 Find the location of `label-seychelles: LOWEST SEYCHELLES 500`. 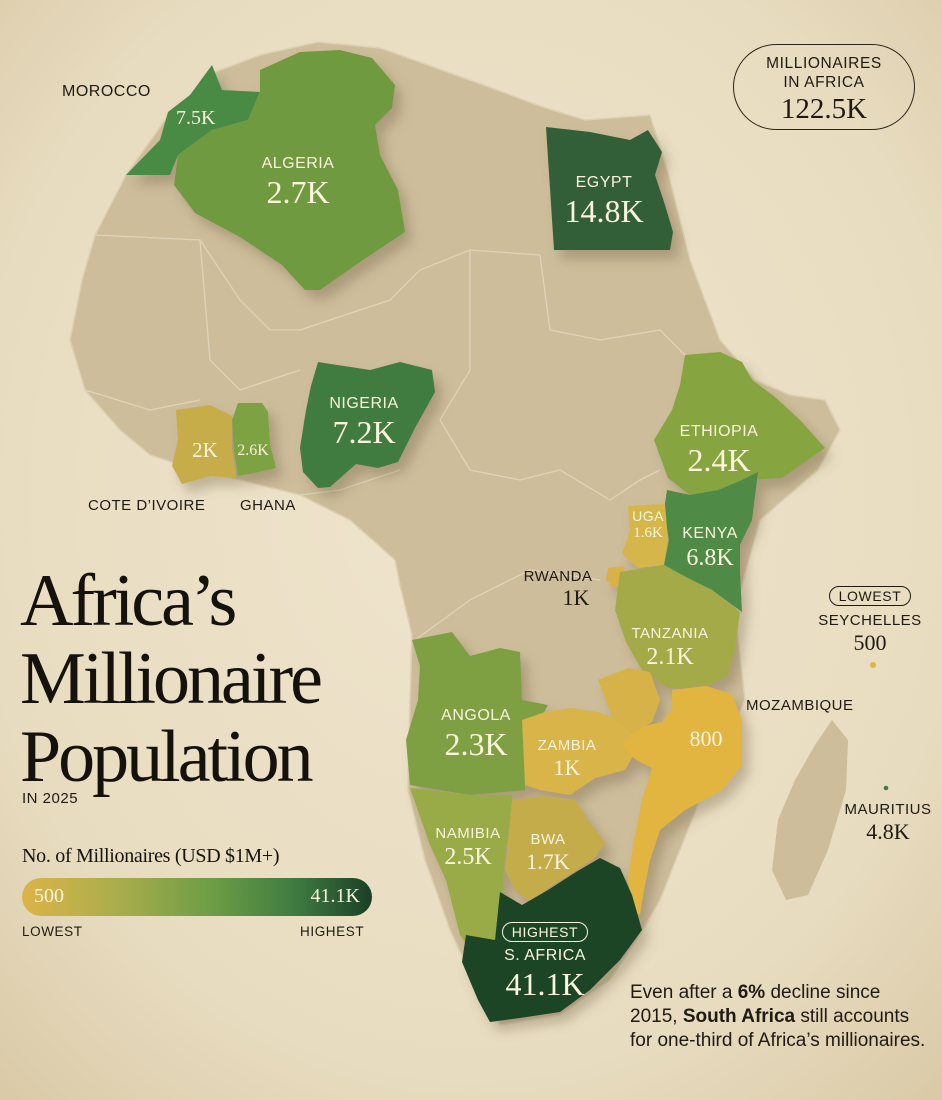

label-seychelles: LOWEST SEYCHELLES 500 is located at coordinates (870, 620).